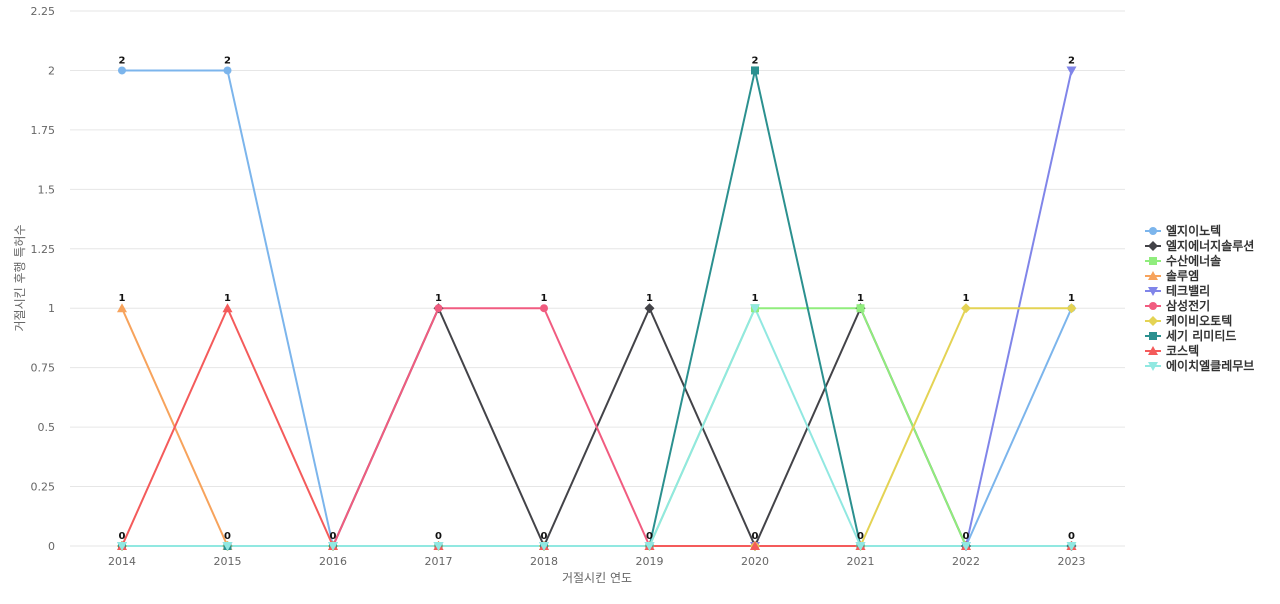  What do you see at coordinates (1210, 245) in the screenshot?
I see `legend-label: 엘지에너지솔루션` at bounding box center [1210, 245].